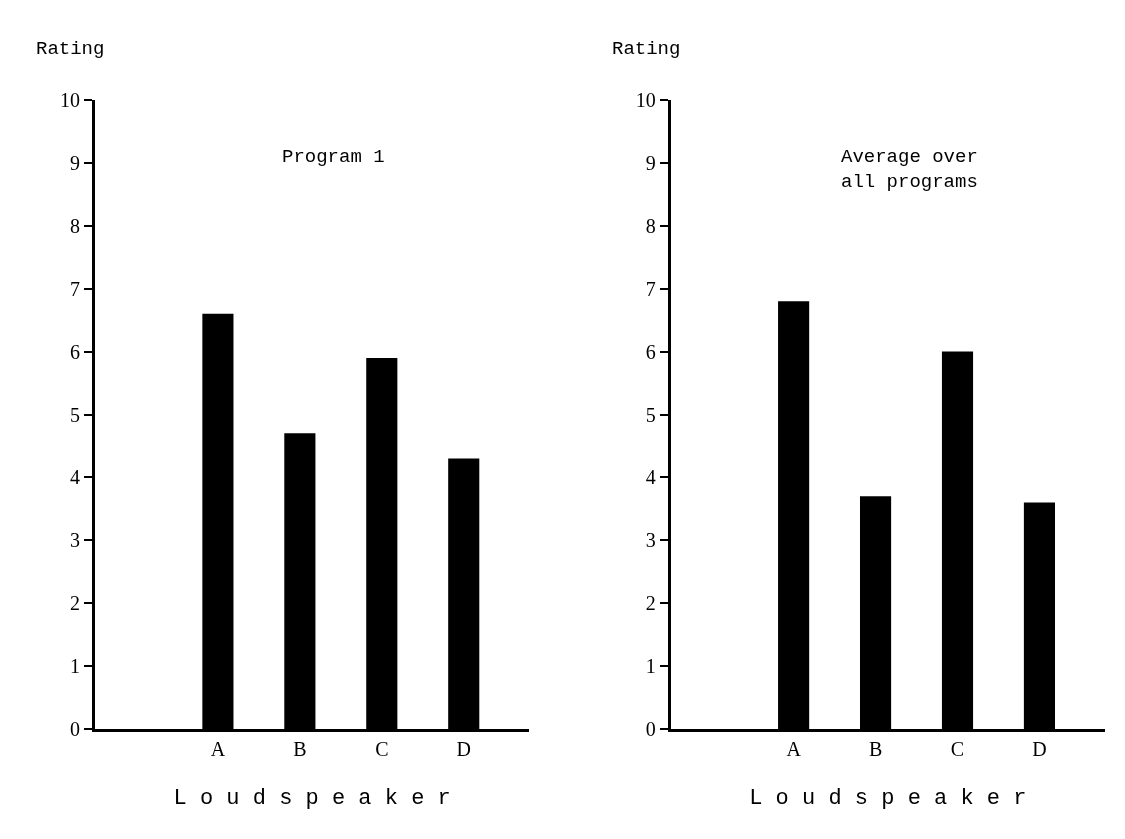  What do you see at coordinates (909, 169) in the screenshot?
I see `text: Average over all programs` at bounding box center [909, 169].